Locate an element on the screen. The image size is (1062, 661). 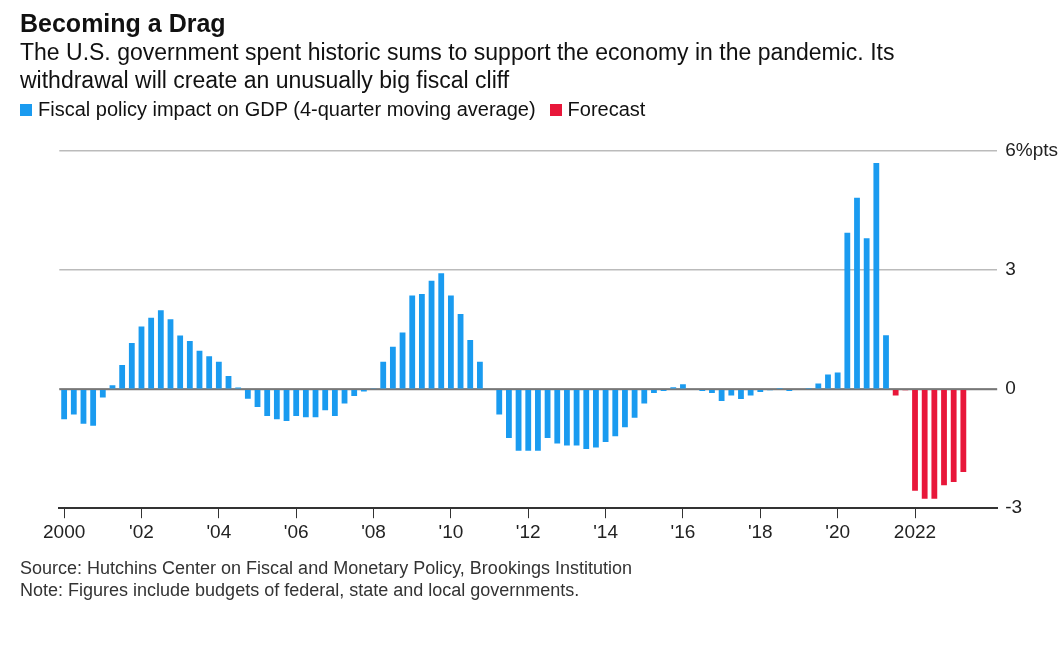
x-tick-label: '20 is located at coordinates (838, 531).